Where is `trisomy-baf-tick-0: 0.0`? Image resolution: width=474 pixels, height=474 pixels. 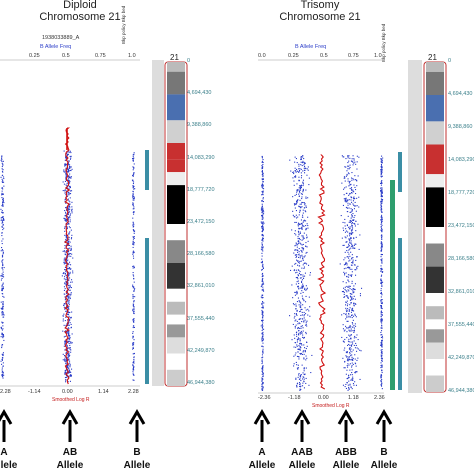
trisomy-baf-tick-0: 0.0 is located at coordinates (262, 56).